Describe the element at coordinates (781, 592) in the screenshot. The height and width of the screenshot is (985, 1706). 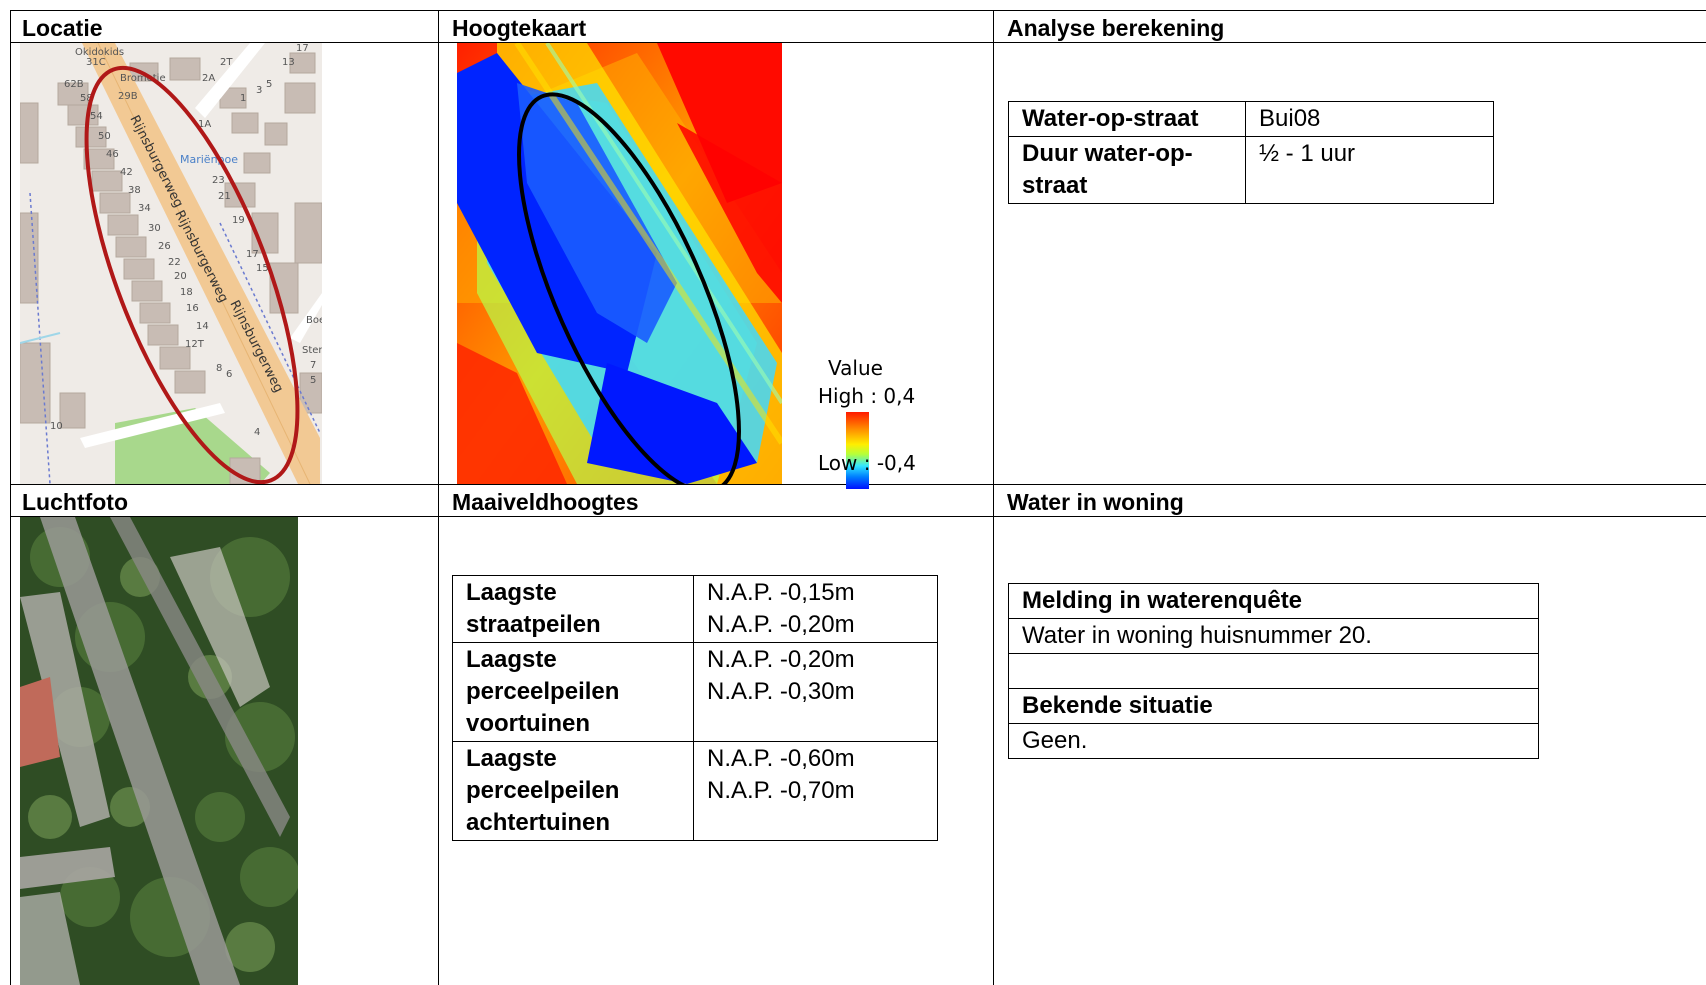
I see `table-value: N.A.P. -0,15m` at that location.